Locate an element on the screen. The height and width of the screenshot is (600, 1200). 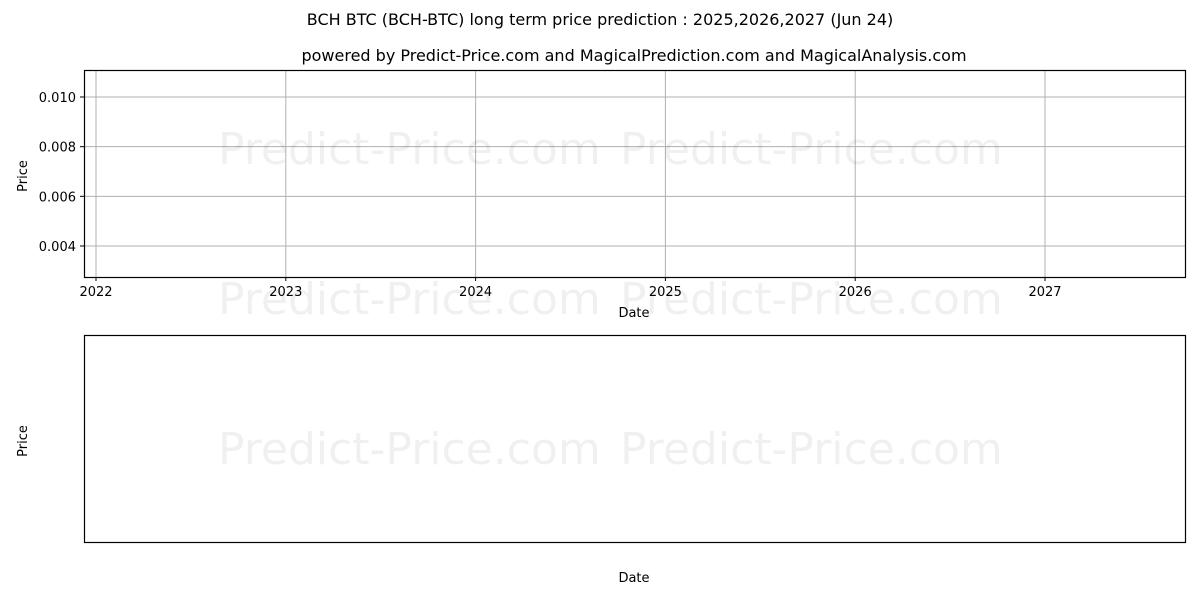
y-tick-label: 0.004 is located at coordinates (57, 247).